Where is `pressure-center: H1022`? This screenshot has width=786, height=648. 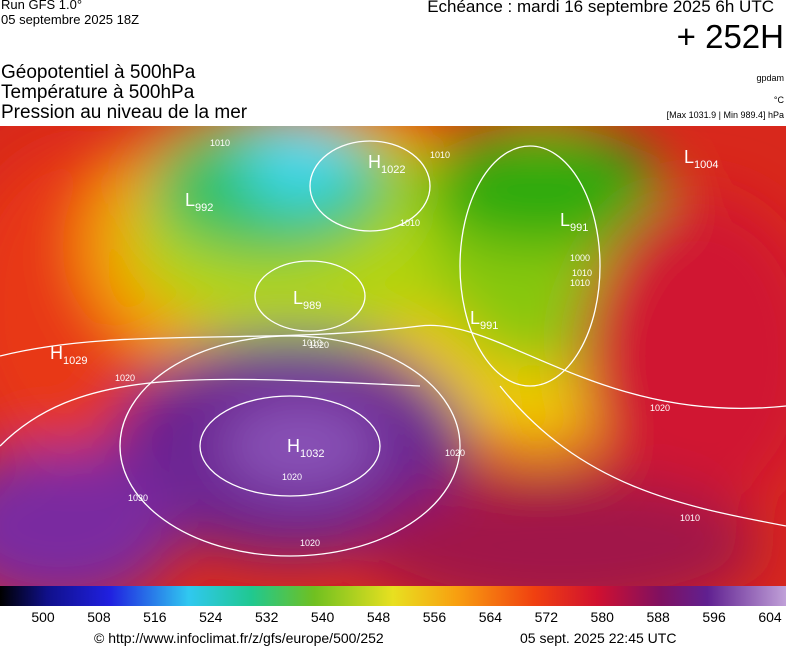
pressure-center: H1022 is located at coordinates (386, 164).